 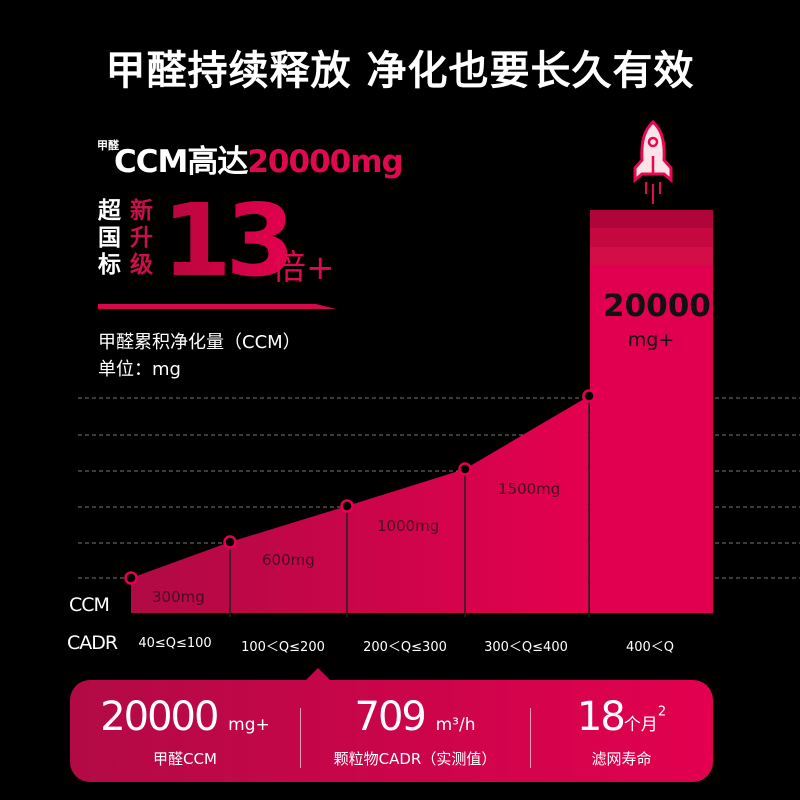 I want to click on stat-label: 颗粒物CADR（实测值）, so click(x=415, y=759).